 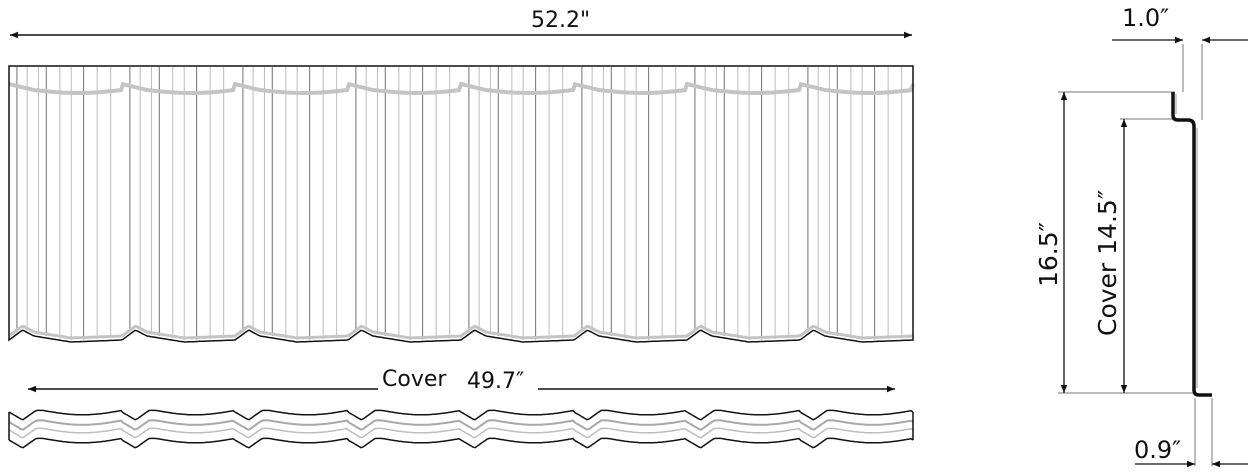 What do you see at coordinates (495, 381) in the screenshot?
I see `cover-width-value: 49.7″` at bounding box center [495, 381].